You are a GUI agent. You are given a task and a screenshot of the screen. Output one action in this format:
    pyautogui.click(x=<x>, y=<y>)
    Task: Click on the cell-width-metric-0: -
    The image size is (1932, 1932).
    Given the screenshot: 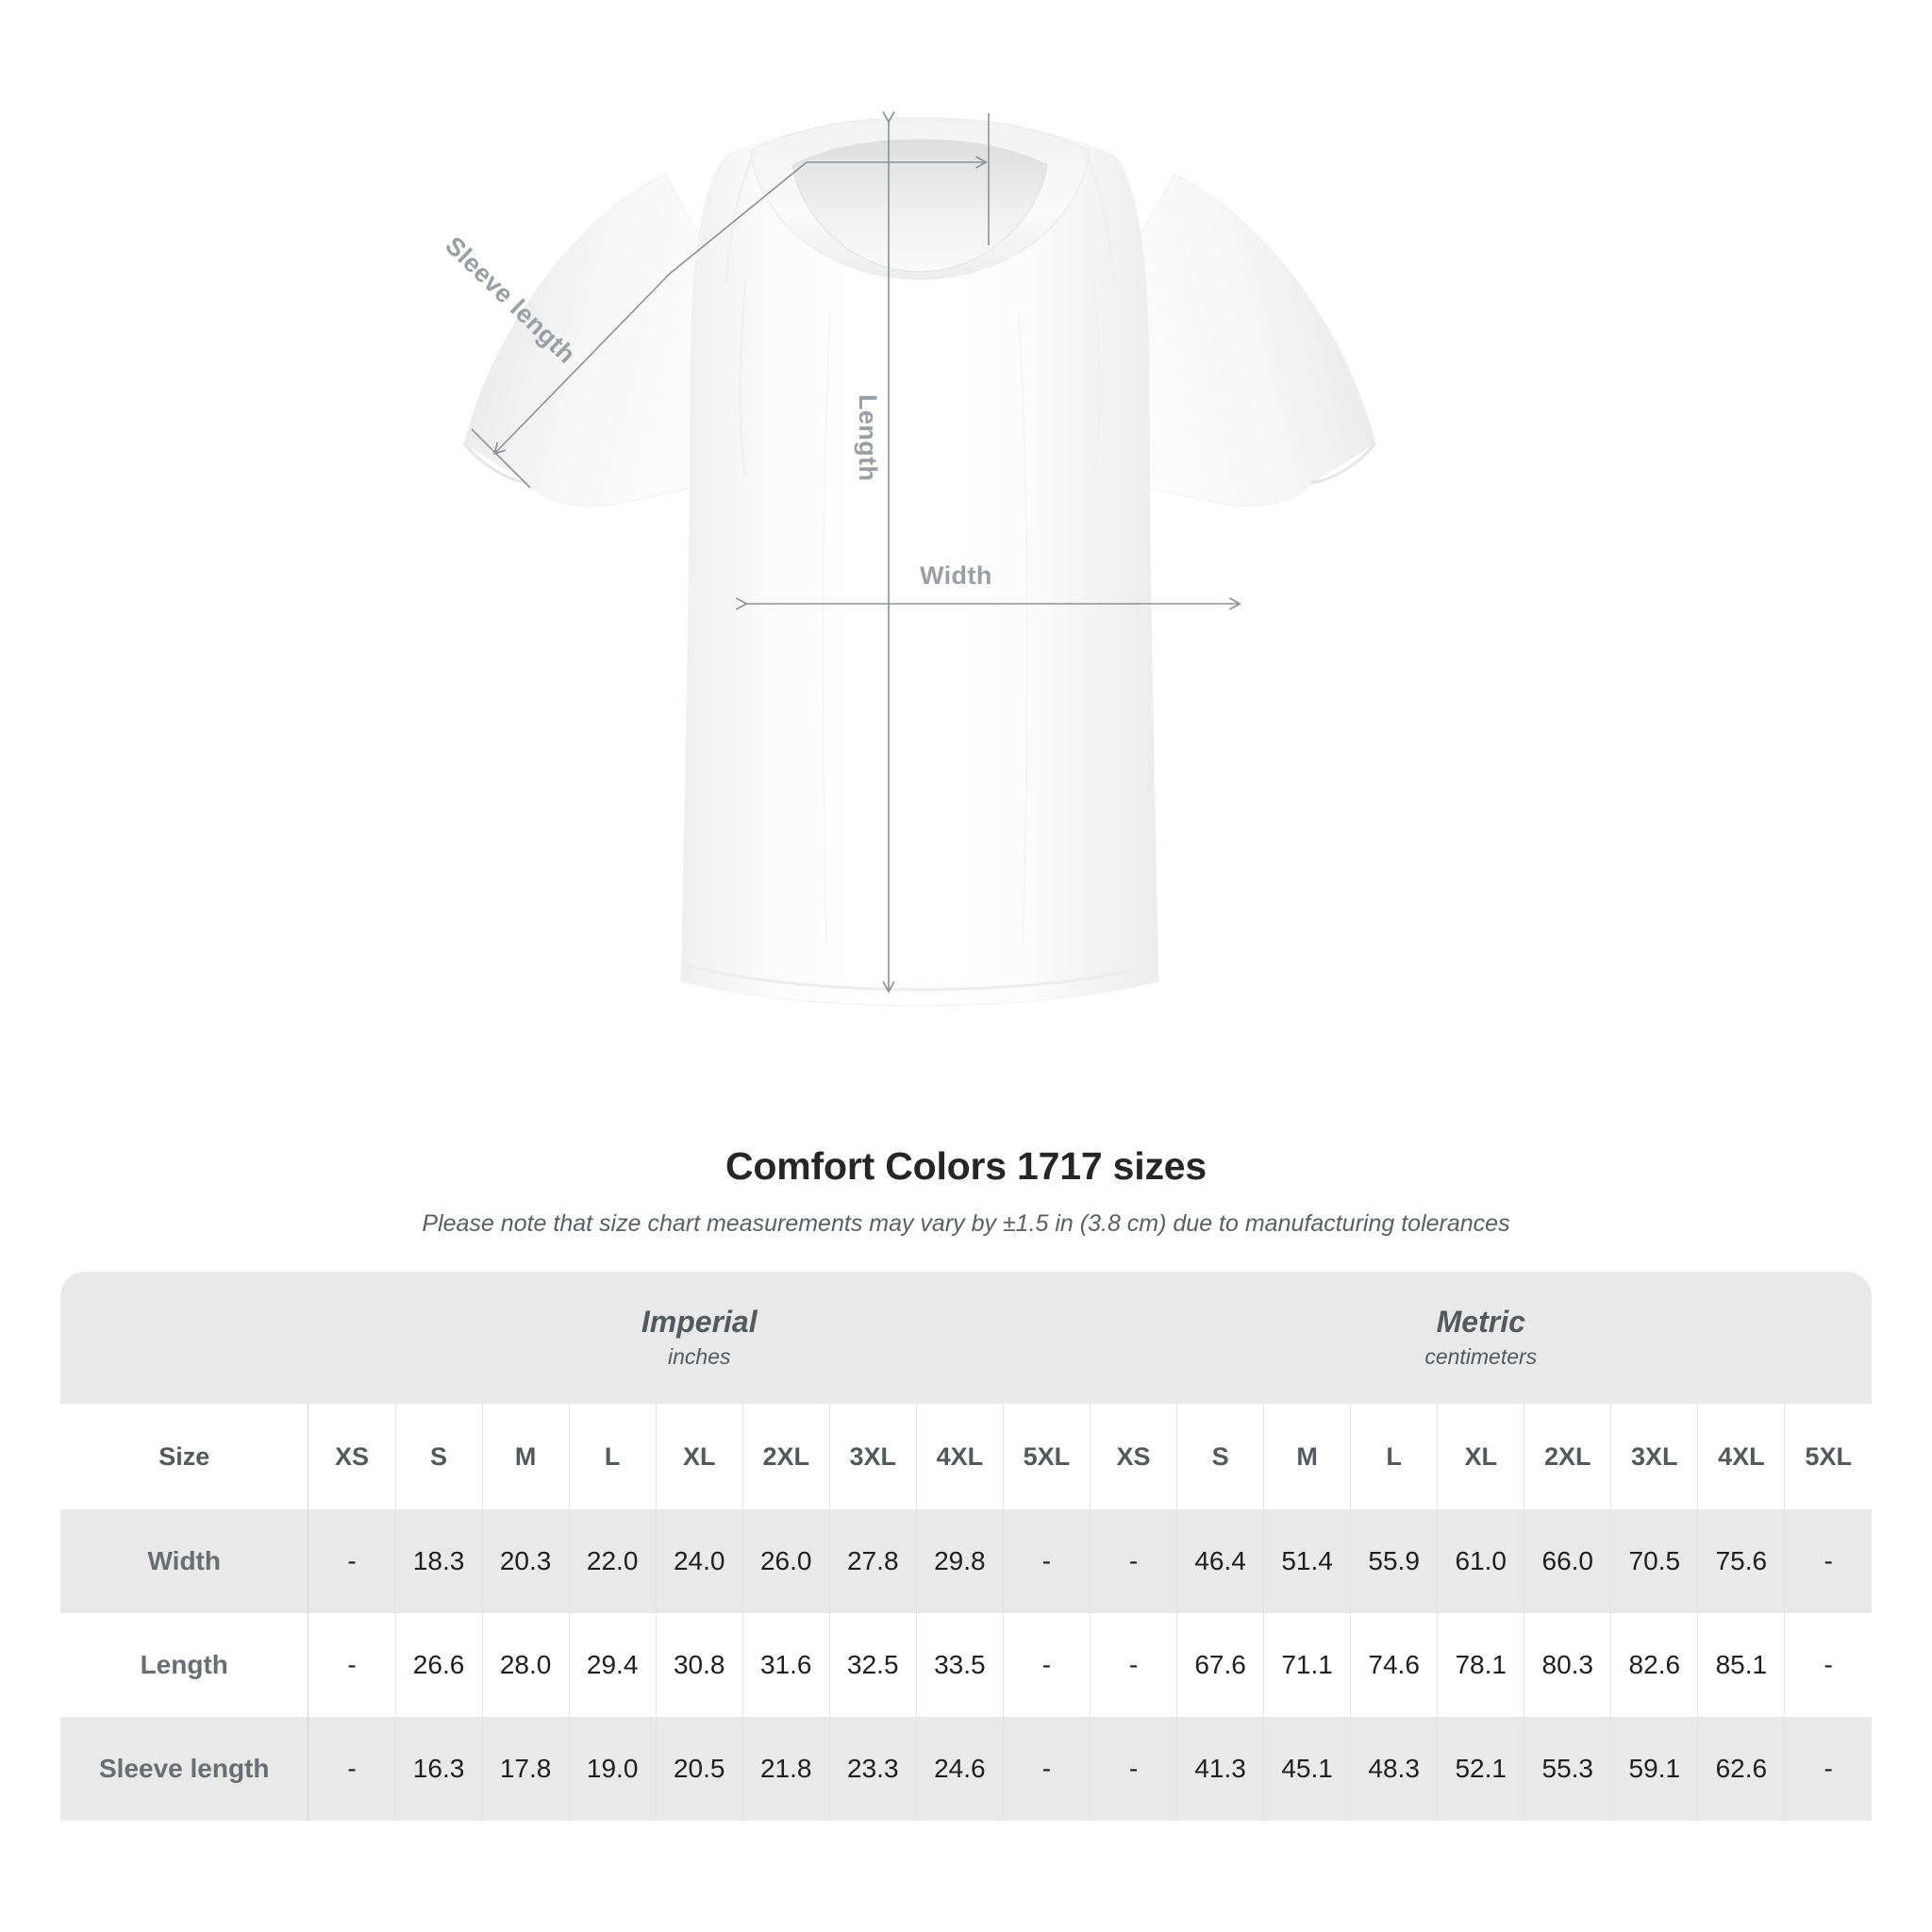 What is the action you would take?
    pyautogui.click(x=1133, y=1561)
    